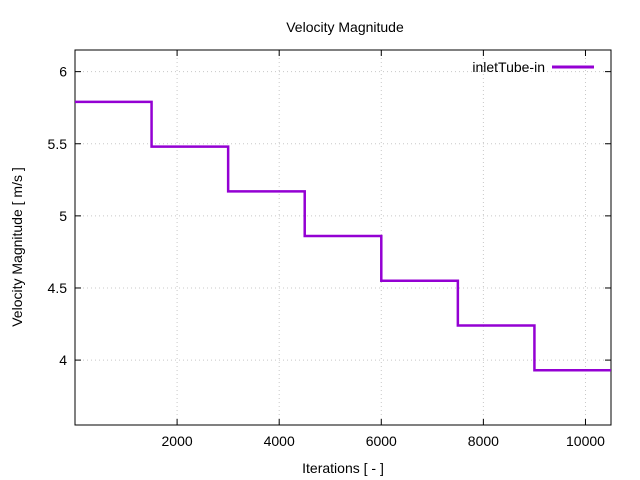  I want to click on x-tick-label: 10000, so click(585, 441).